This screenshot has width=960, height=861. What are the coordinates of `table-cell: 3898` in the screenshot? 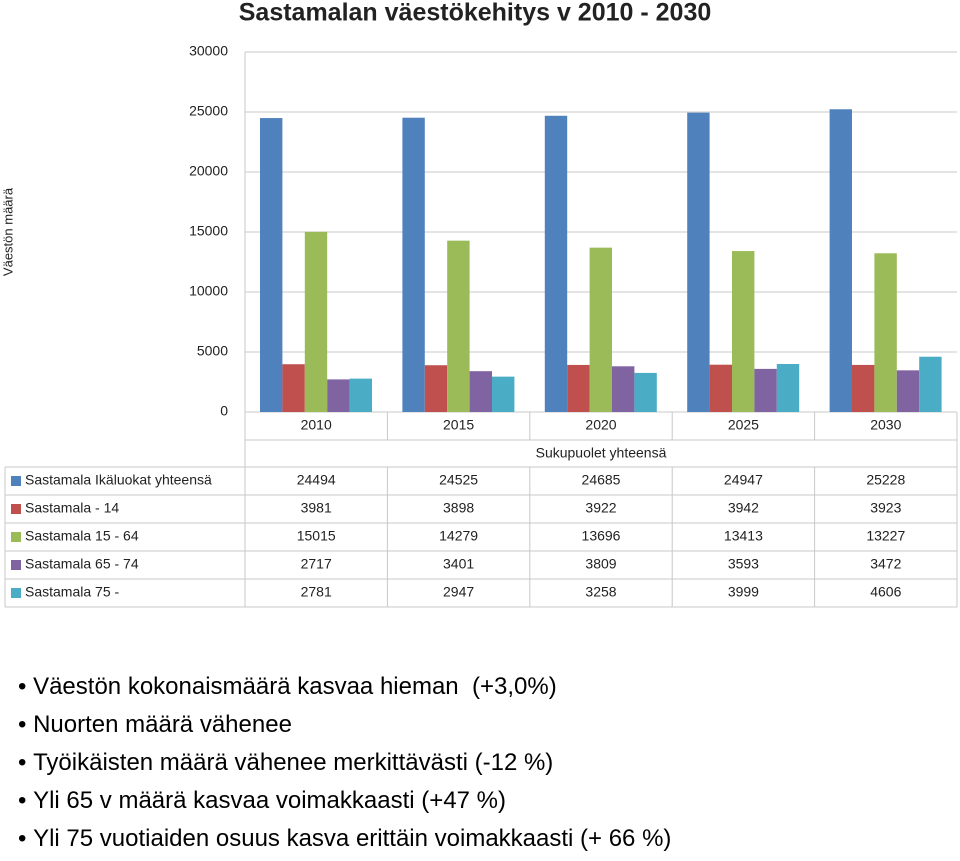 It's located at (458, 508).